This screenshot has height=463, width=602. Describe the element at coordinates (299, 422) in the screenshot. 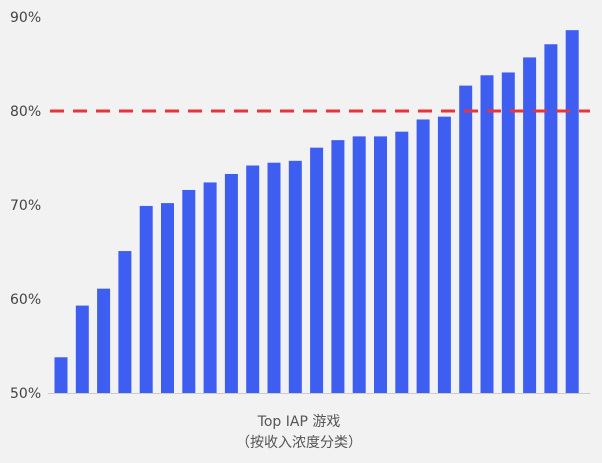

I see `x-axis-title-line-1: Top IAP 游戏` at that location.